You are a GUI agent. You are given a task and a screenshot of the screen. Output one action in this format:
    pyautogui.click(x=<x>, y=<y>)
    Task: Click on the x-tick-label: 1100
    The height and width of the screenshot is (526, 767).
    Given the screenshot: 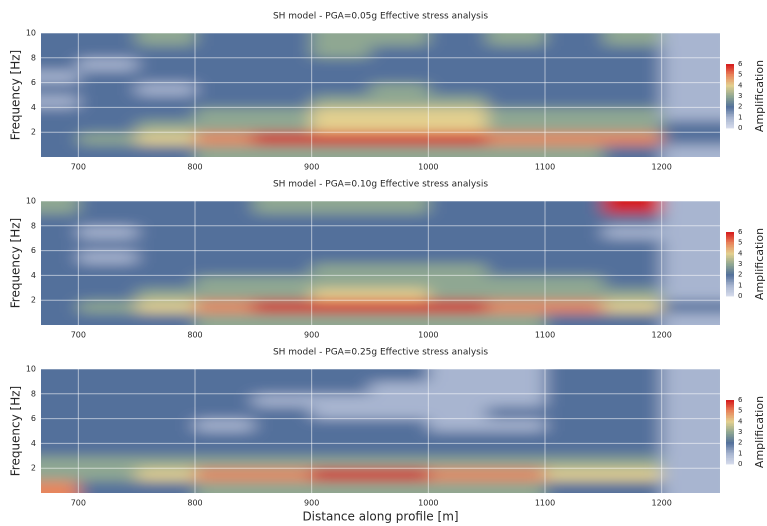 What is the action you would take?
    pyautogui.click(x=545, y=503)
    